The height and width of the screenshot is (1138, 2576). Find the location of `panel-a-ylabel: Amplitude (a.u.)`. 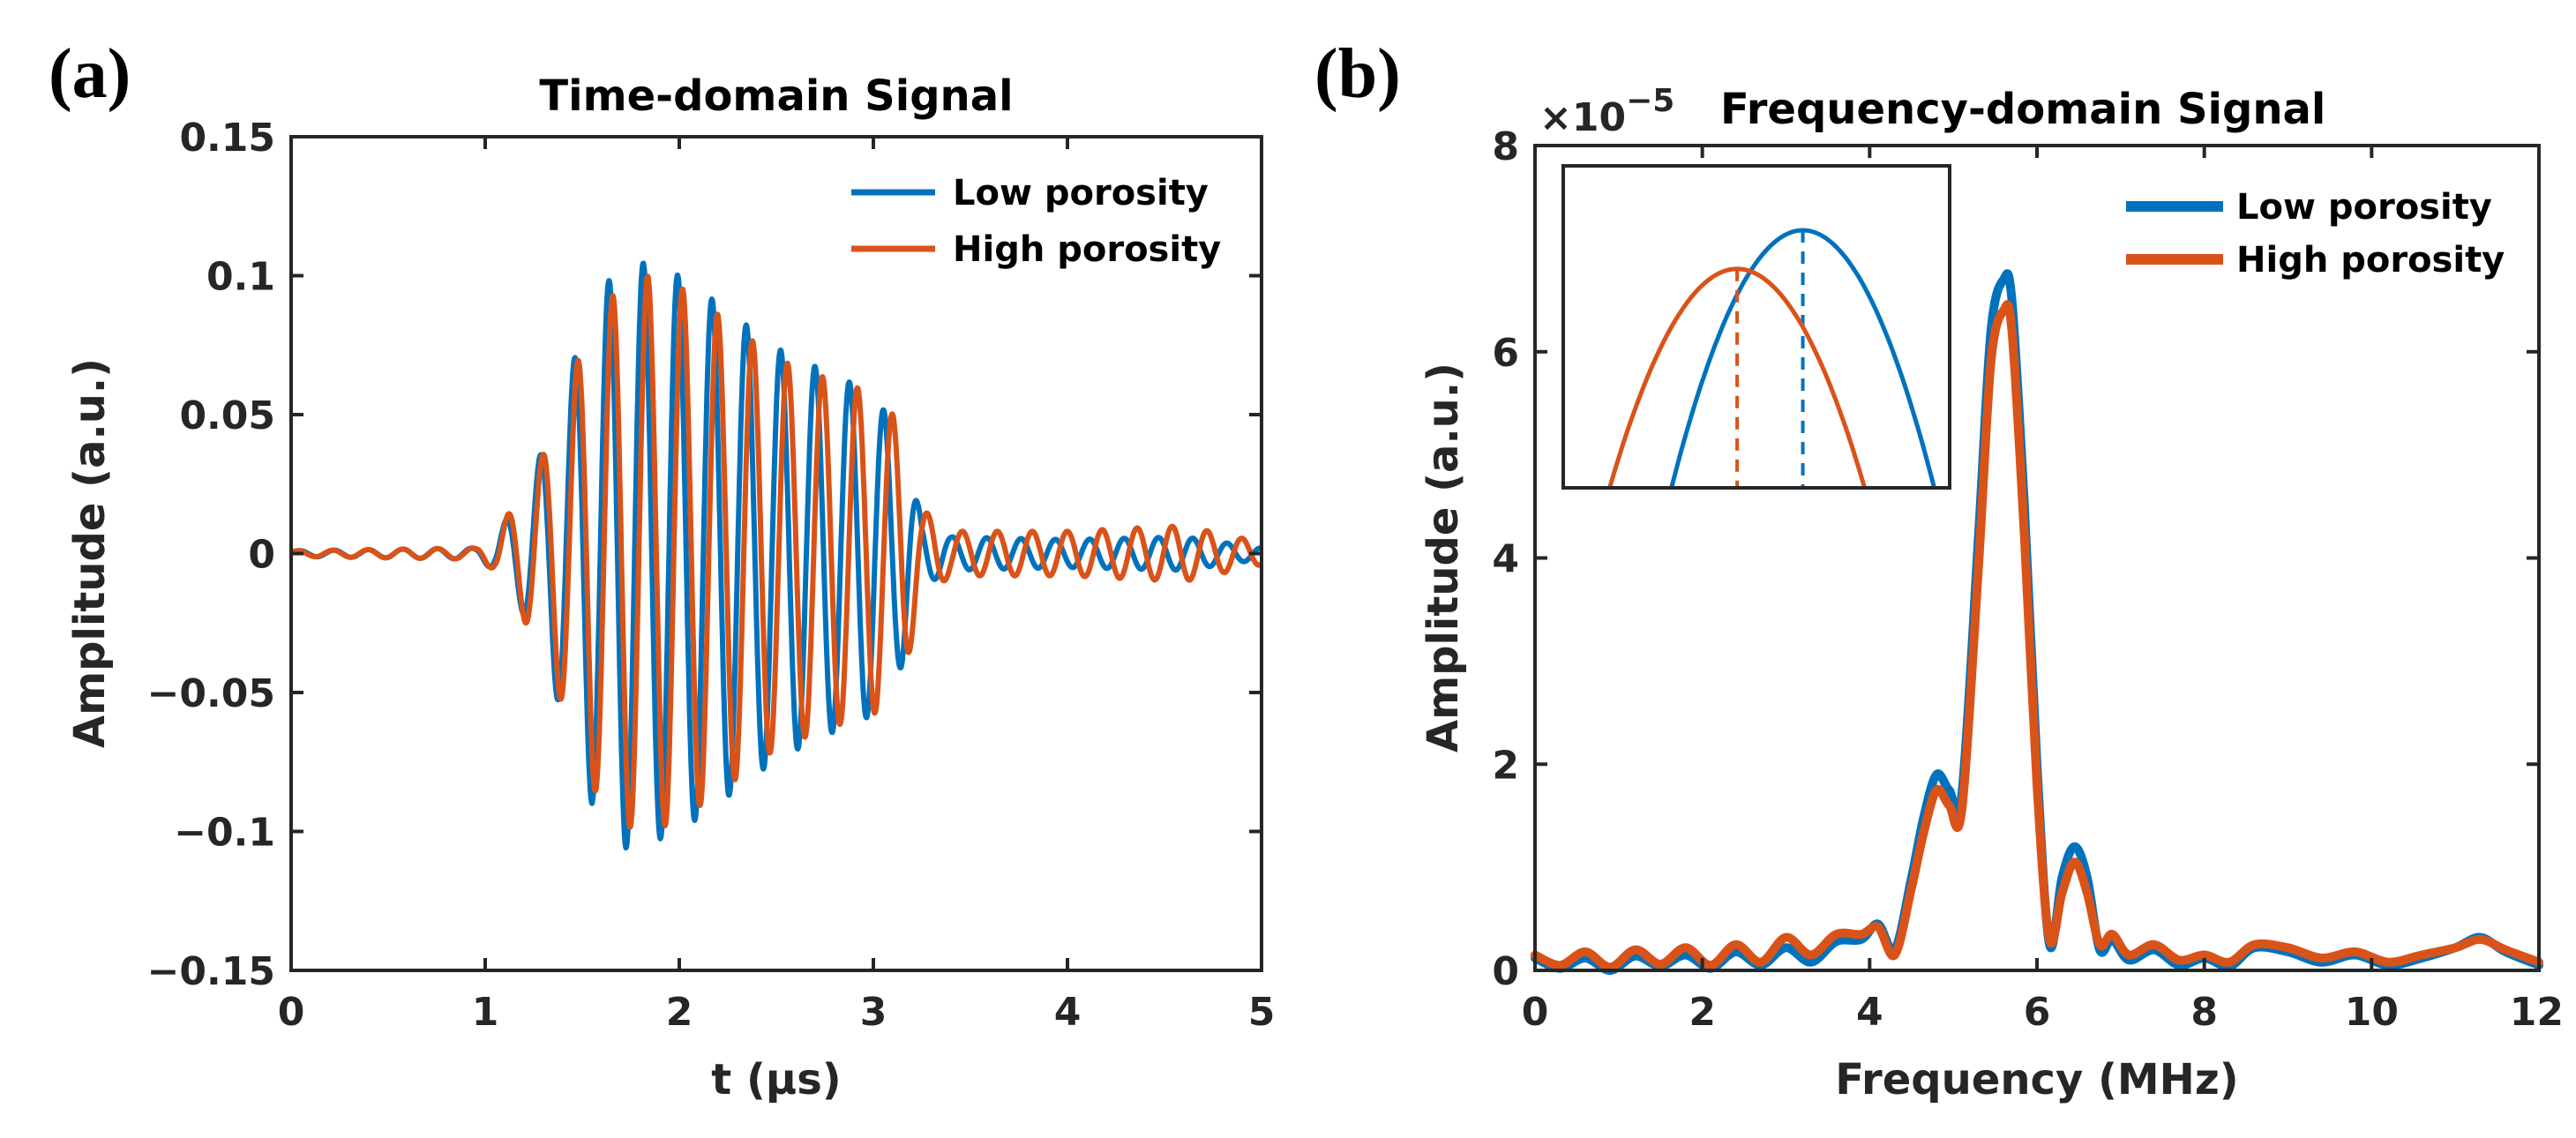

panel-a-ylabel: Amplitude (a.u.) is located at coordinates (90, 553).